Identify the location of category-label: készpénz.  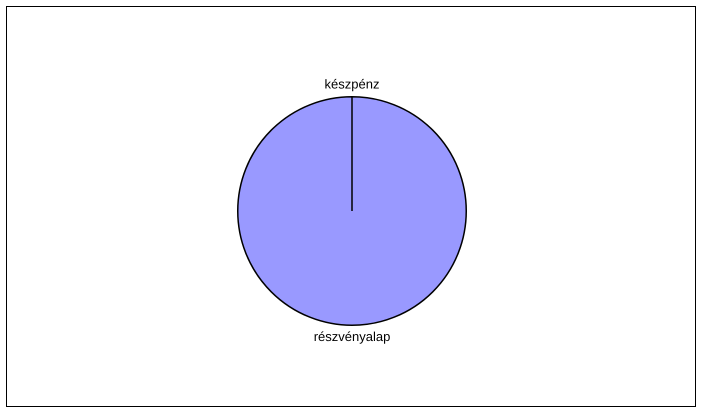
(352, 84).